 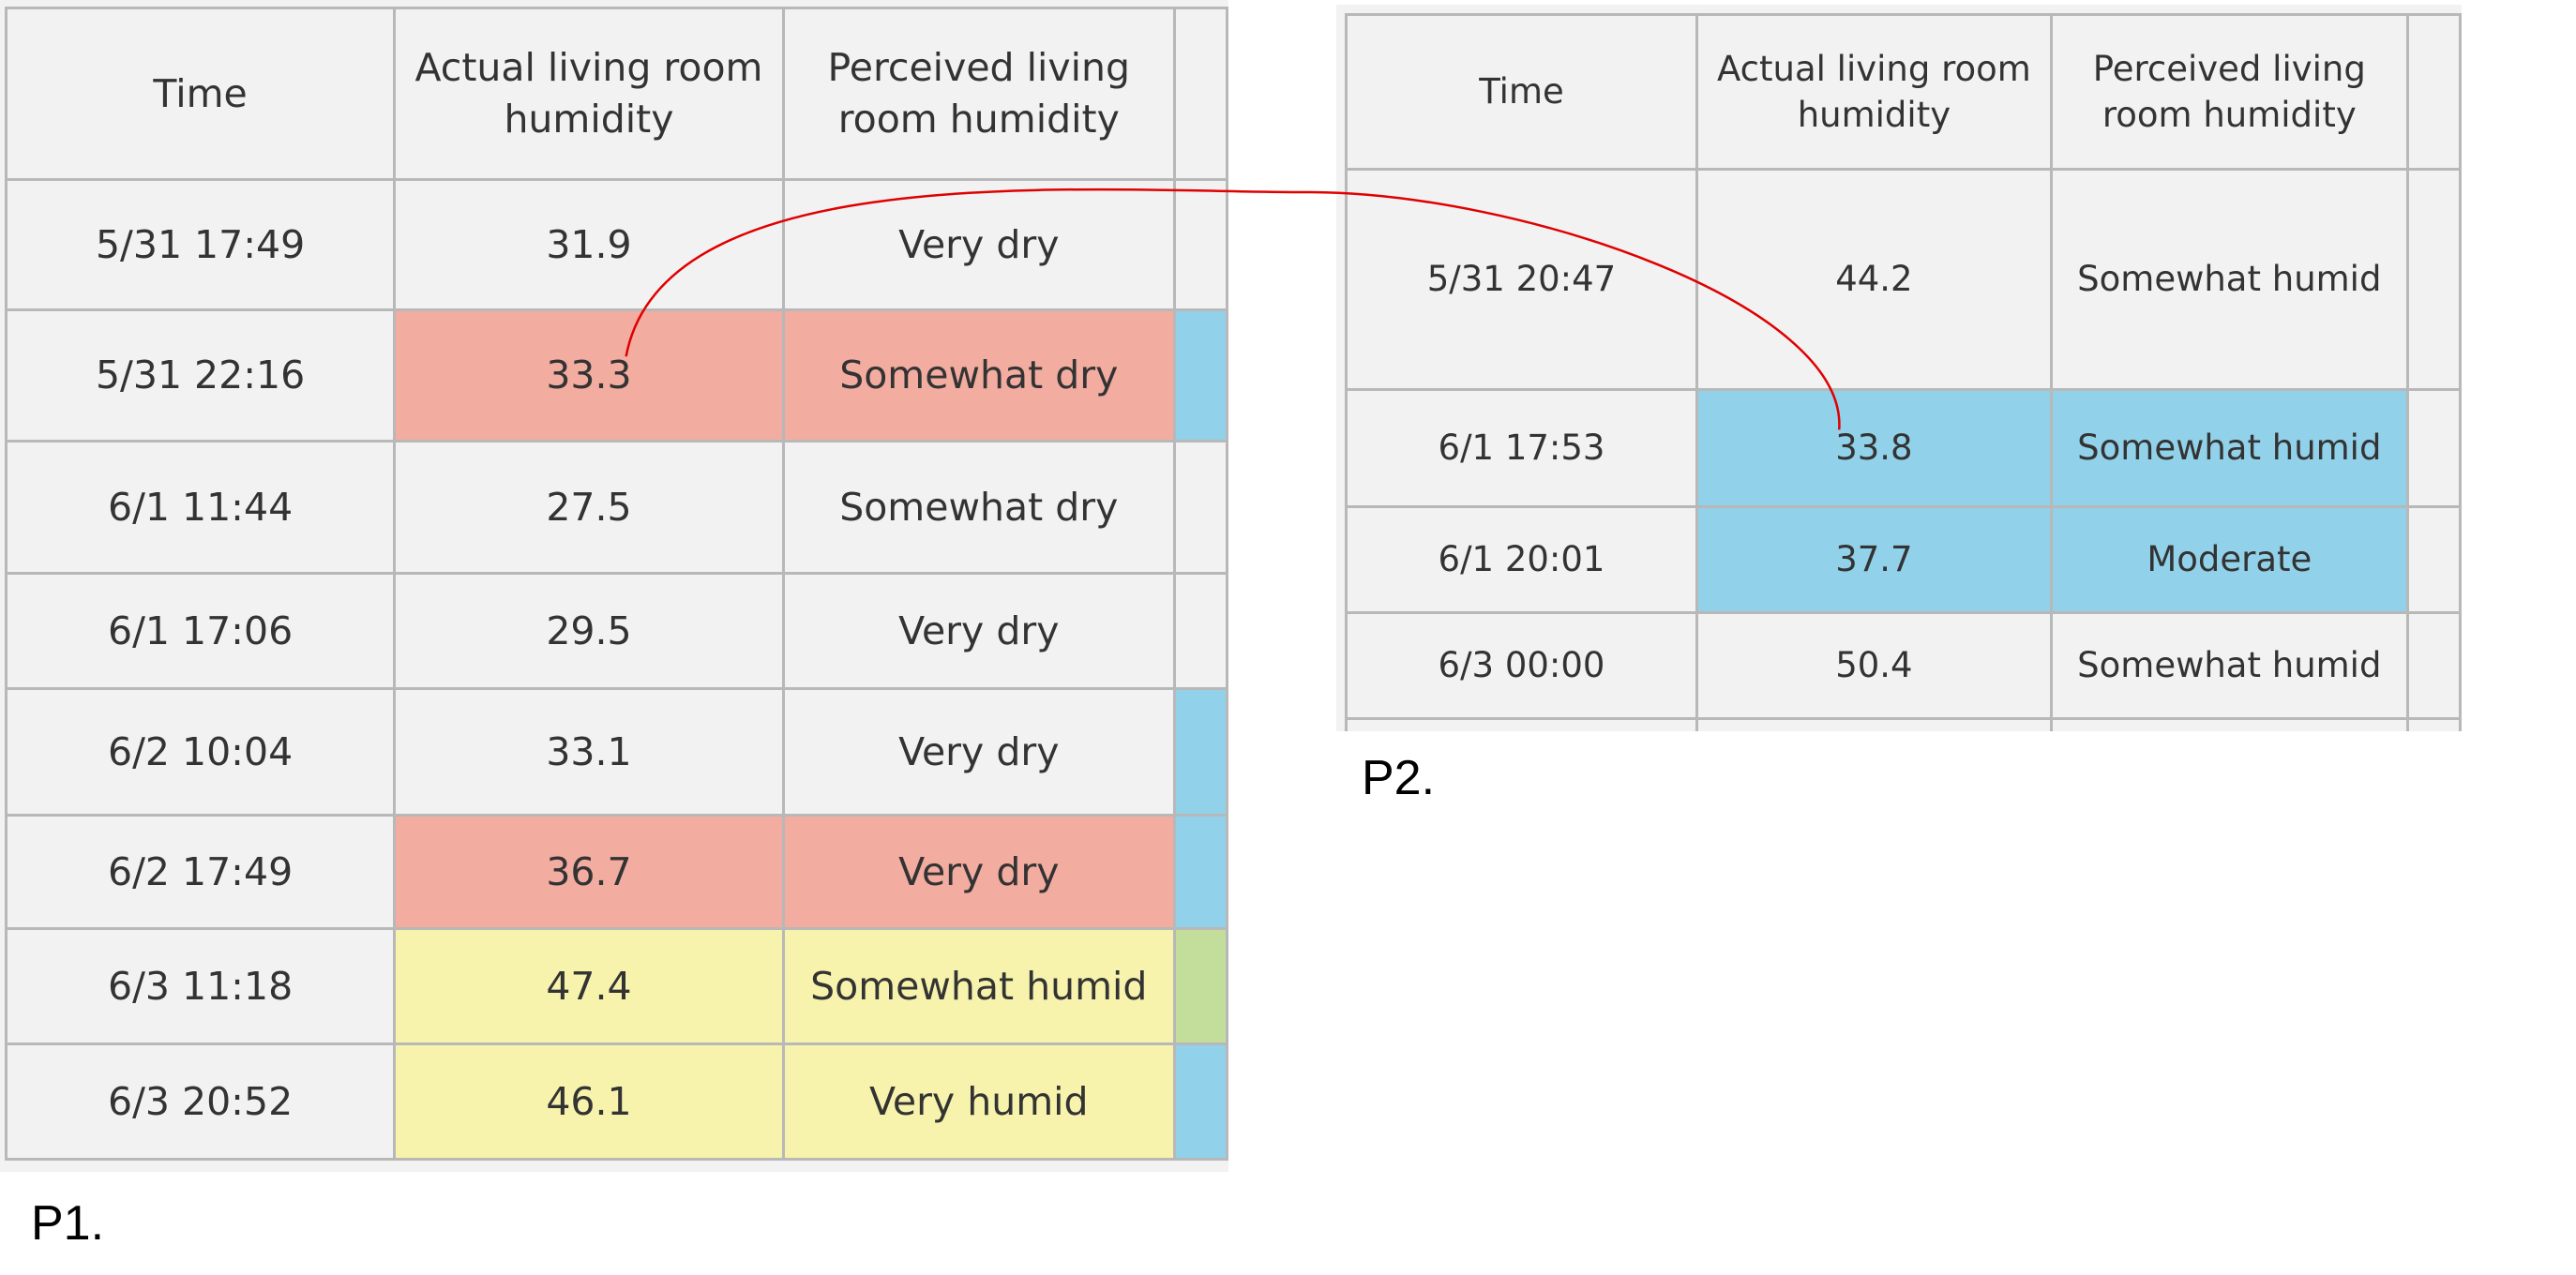 I want to click on perceived-cell-highlighted: Very humid, so click(x=978, y=1101).